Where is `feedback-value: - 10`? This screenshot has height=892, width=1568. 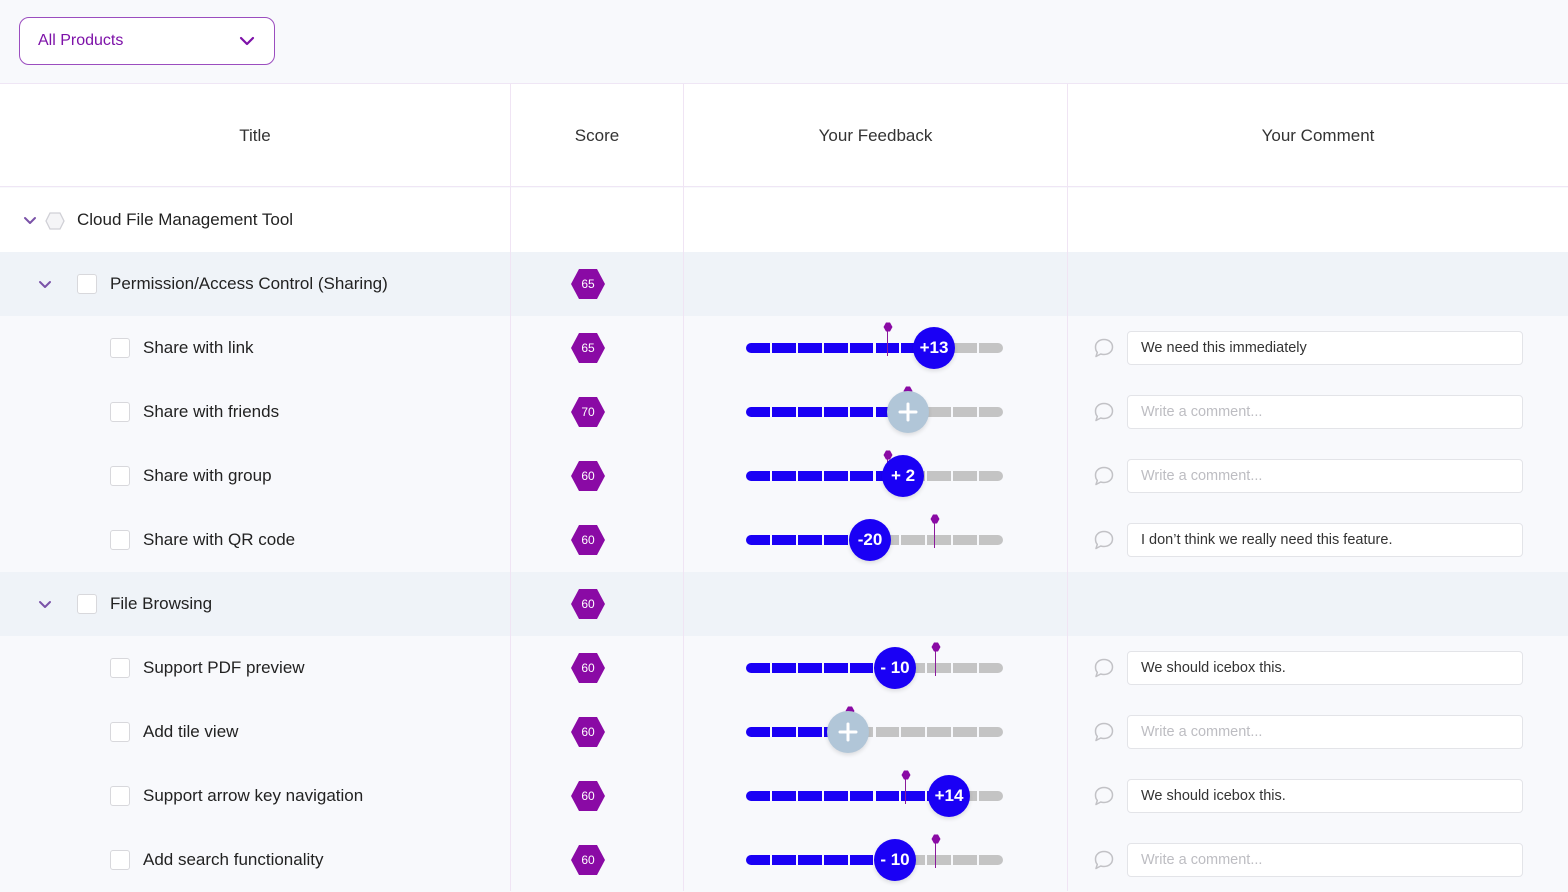 feedback-value: - 10 is located at coordinates (895, 667).